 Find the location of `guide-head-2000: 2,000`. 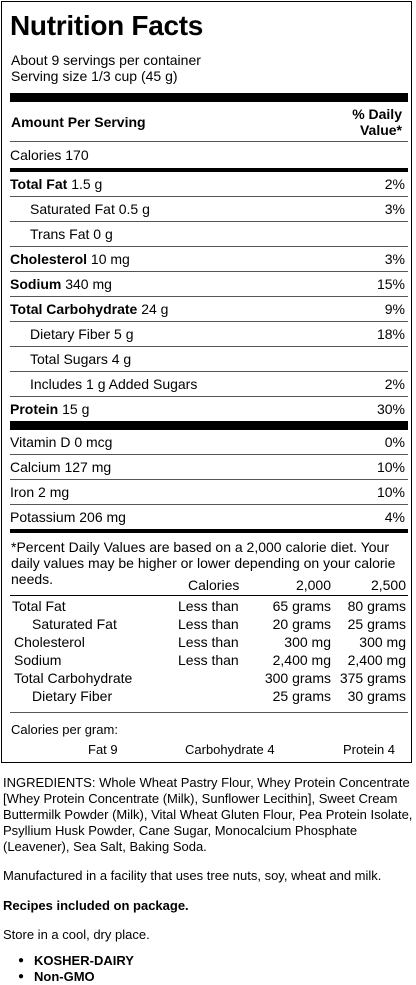

guide-head-2000: 2,000 is located at coordinates (313, 585).